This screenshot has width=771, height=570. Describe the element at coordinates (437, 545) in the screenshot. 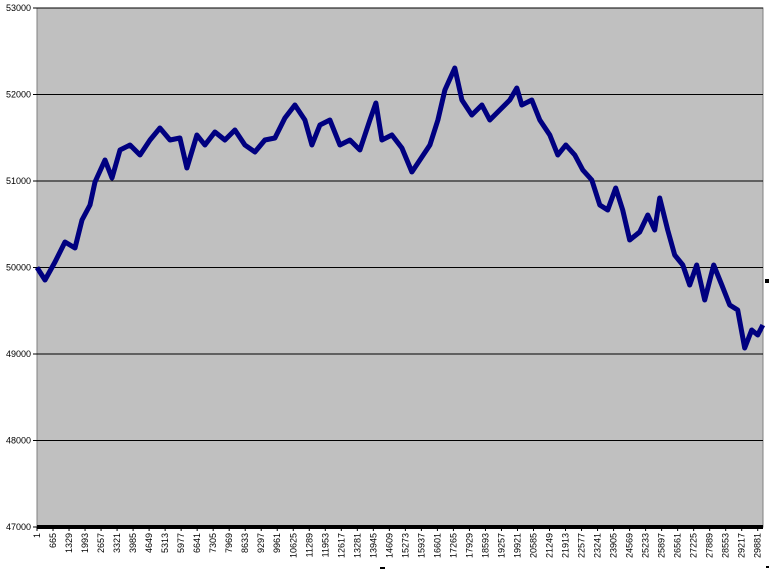

I see `x-tick-label: 16601` at that location.